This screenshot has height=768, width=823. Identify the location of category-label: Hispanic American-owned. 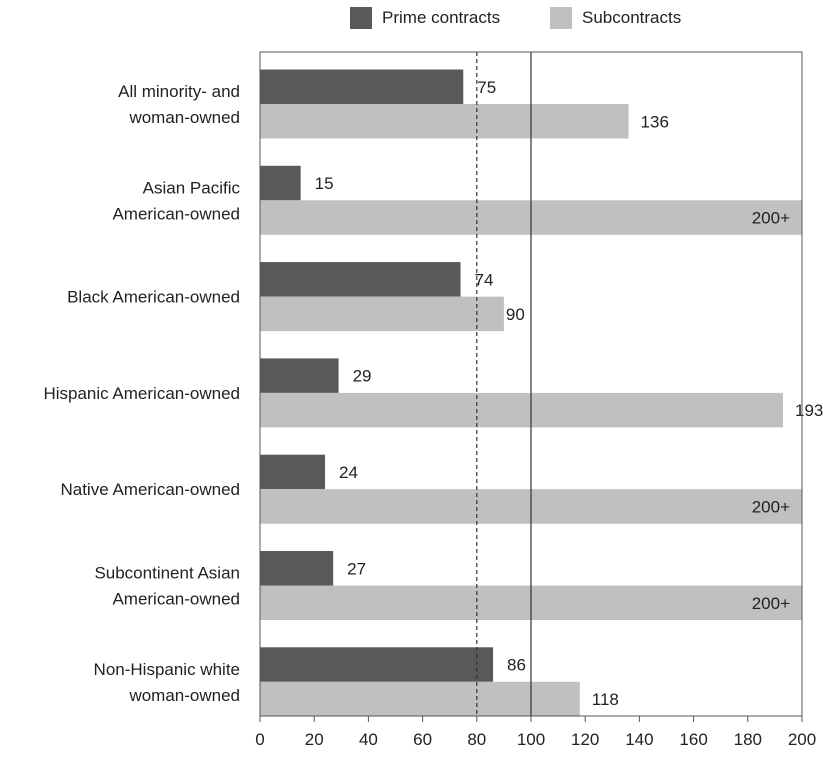
(141, 393).